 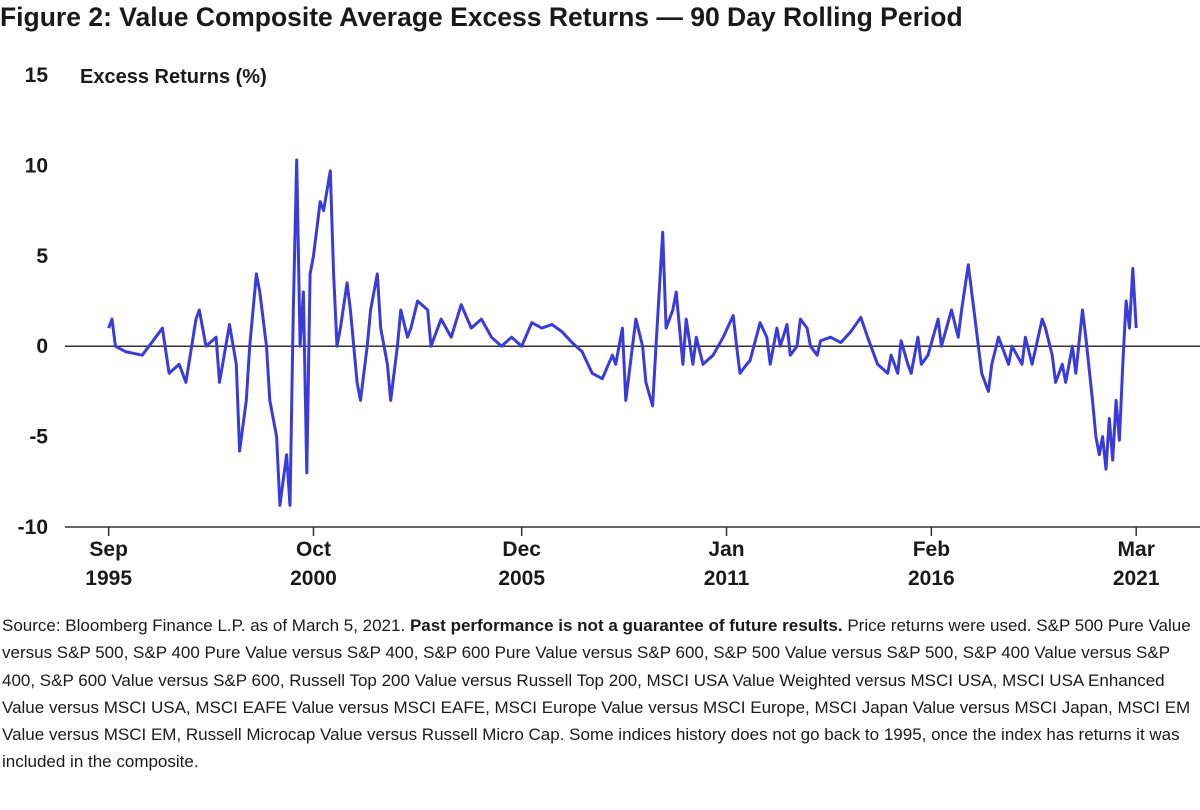 I want to click on y-tick-label: -10, so click(x=33, y=527).